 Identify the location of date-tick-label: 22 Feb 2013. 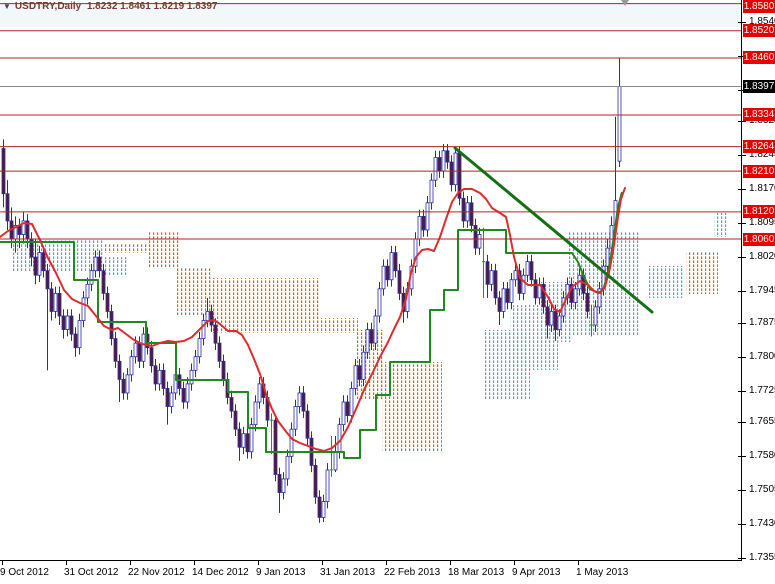
(412, 572).